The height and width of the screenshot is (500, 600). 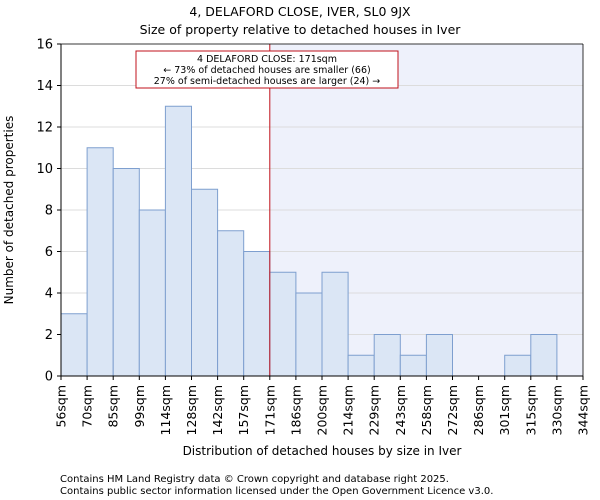 What do you see at coordinates (49, 377) in the screenshot?
I see `y-tick-label: 0` at bounding box center [49, 377].